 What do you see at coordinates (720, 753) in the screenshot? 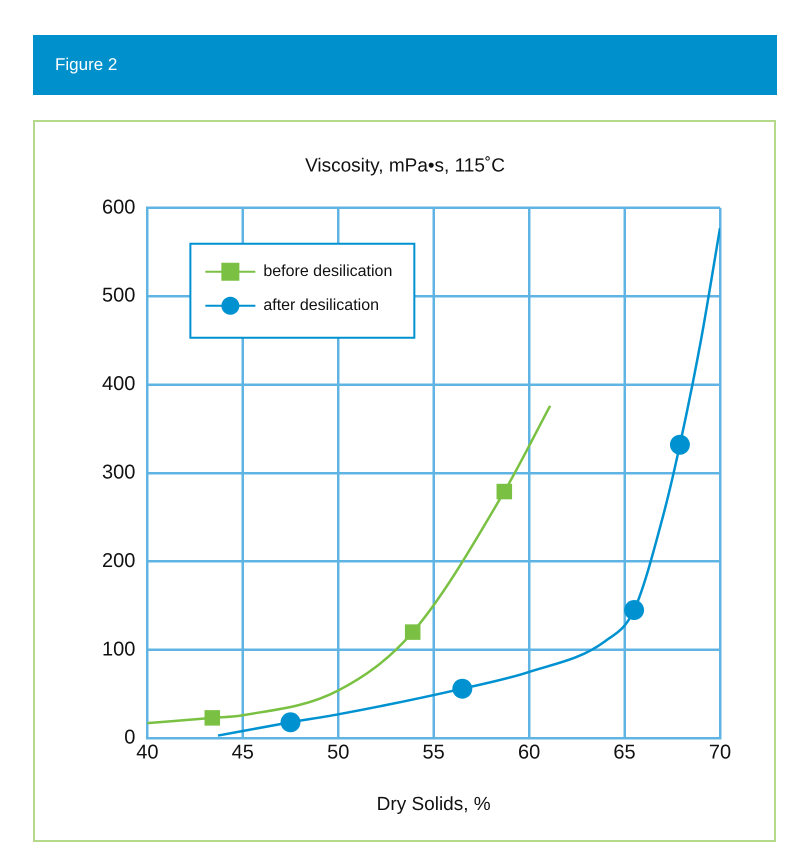
I see `x-tick-label: 70` at bounding box center [720, 753].